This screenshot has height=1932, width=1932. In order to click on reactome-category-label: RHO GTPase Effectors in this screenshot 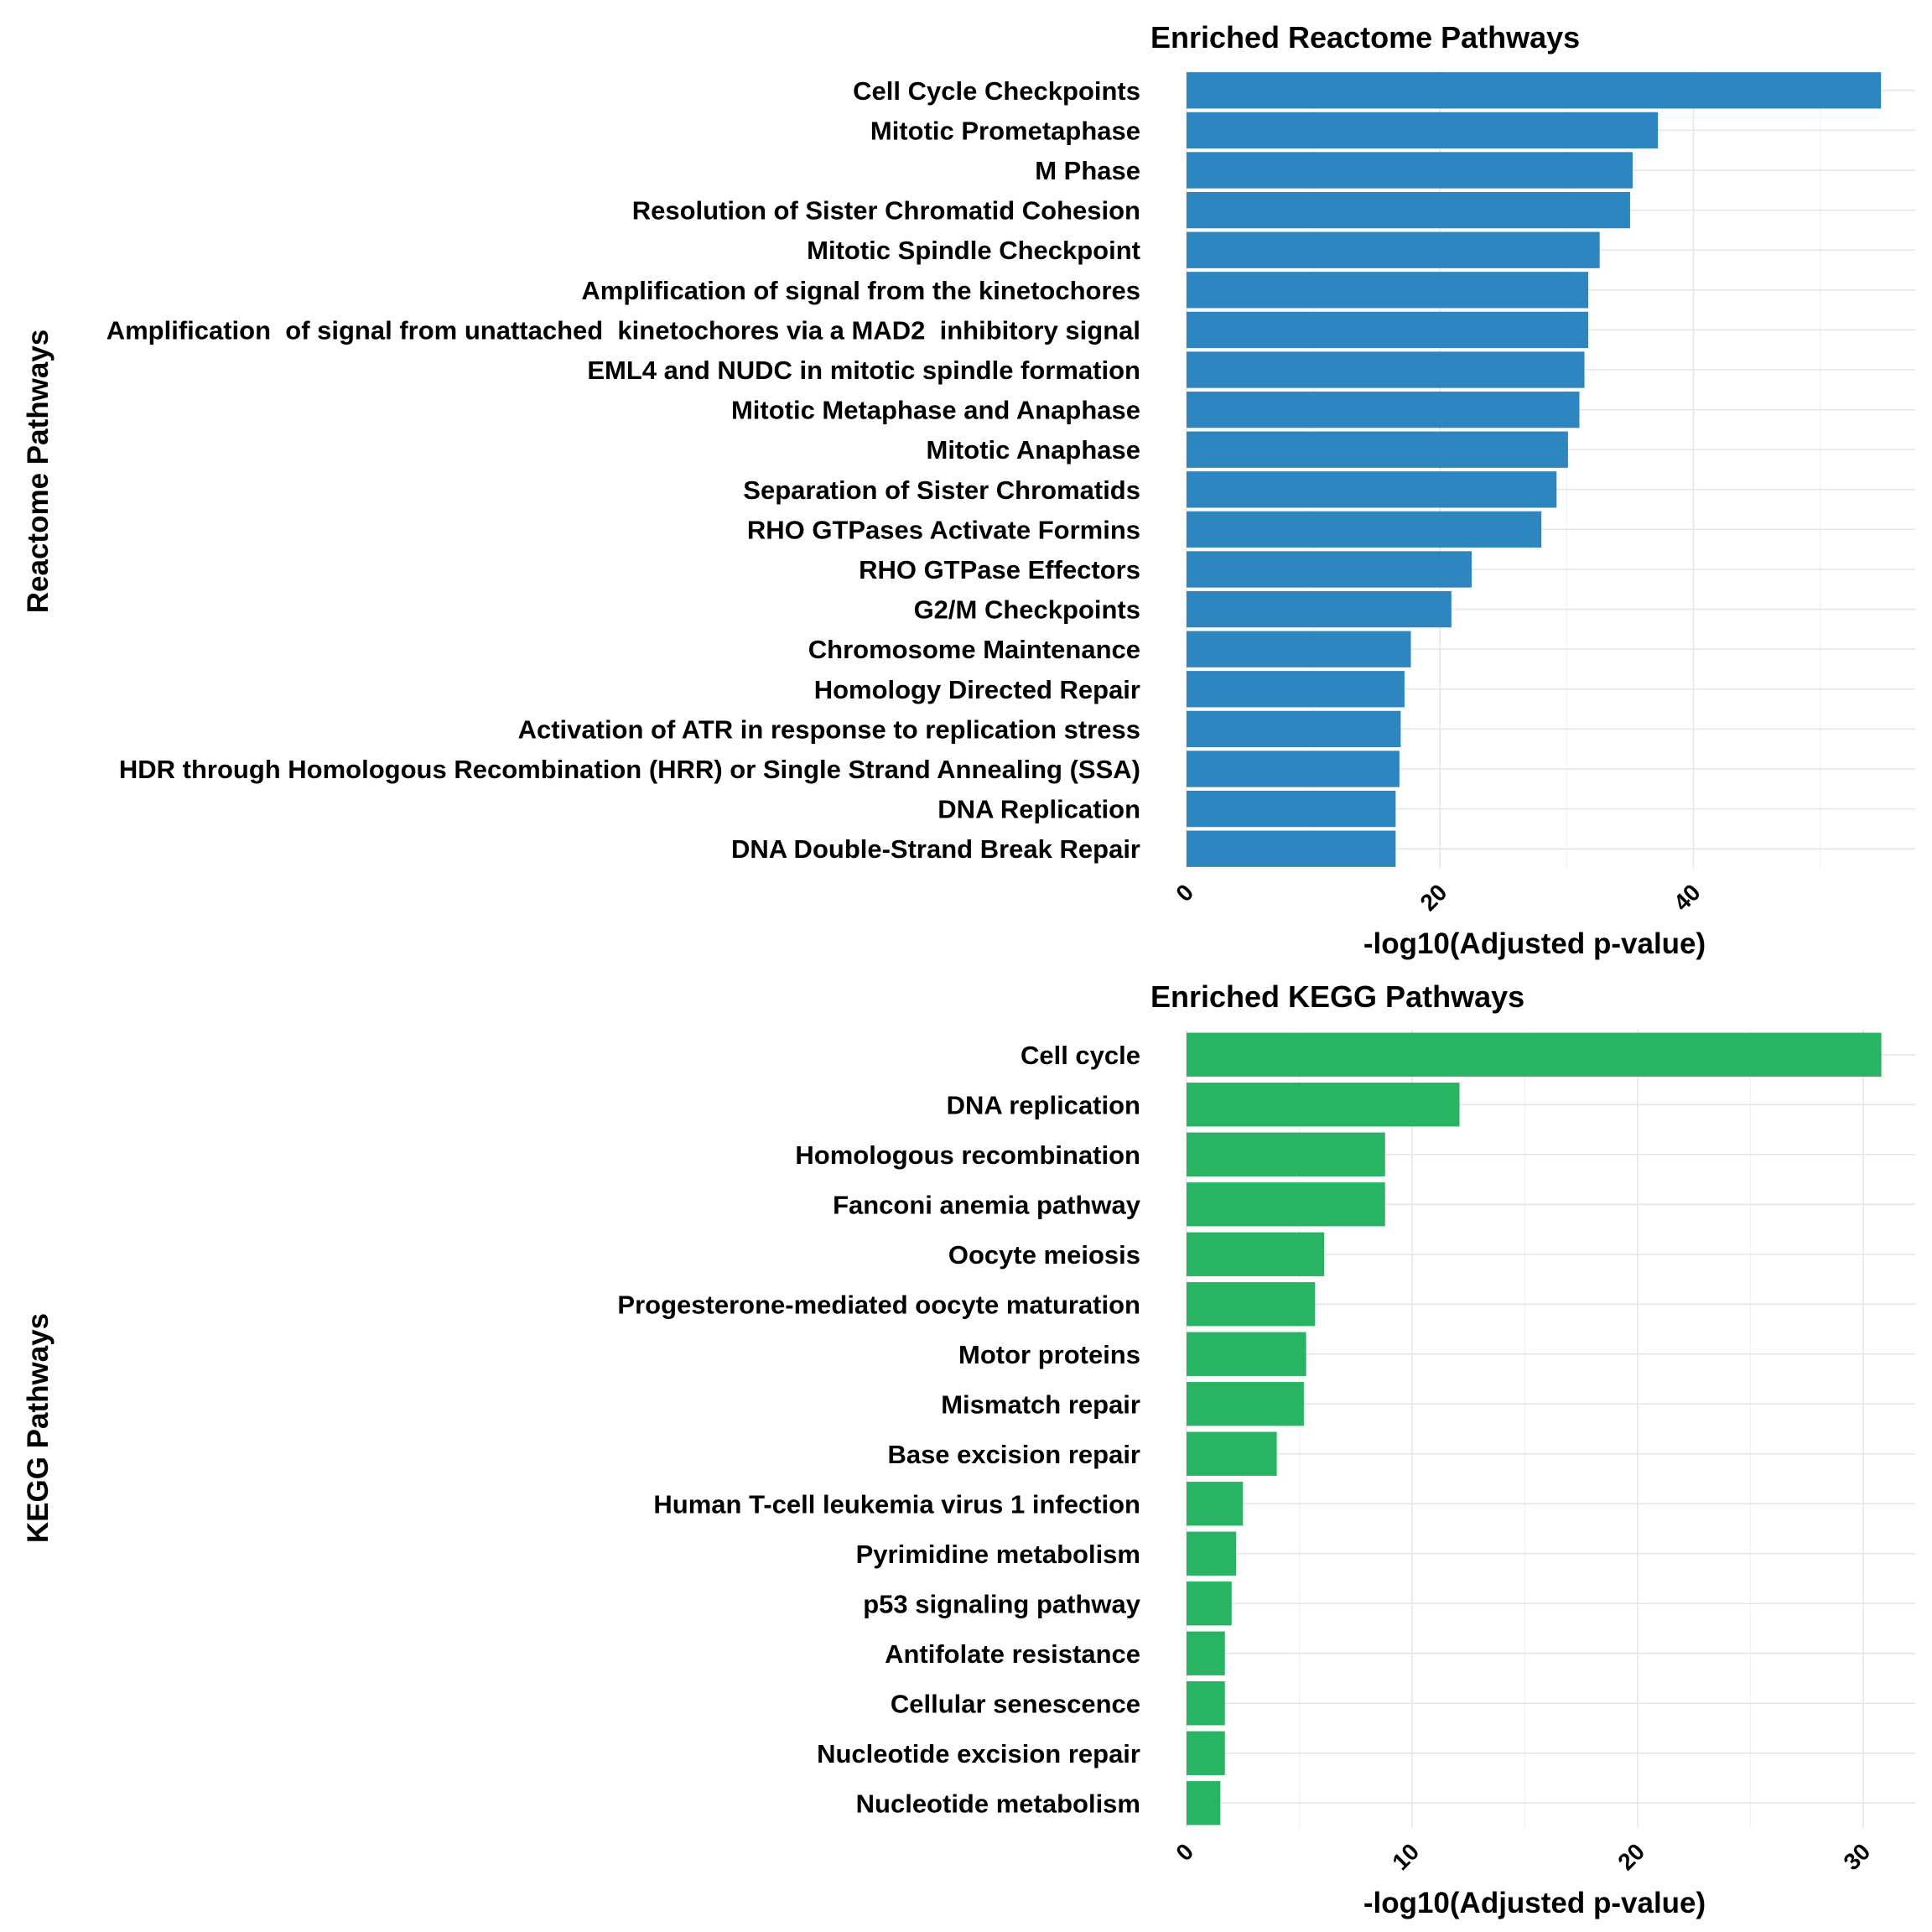, I will do `click(999, 569)`.